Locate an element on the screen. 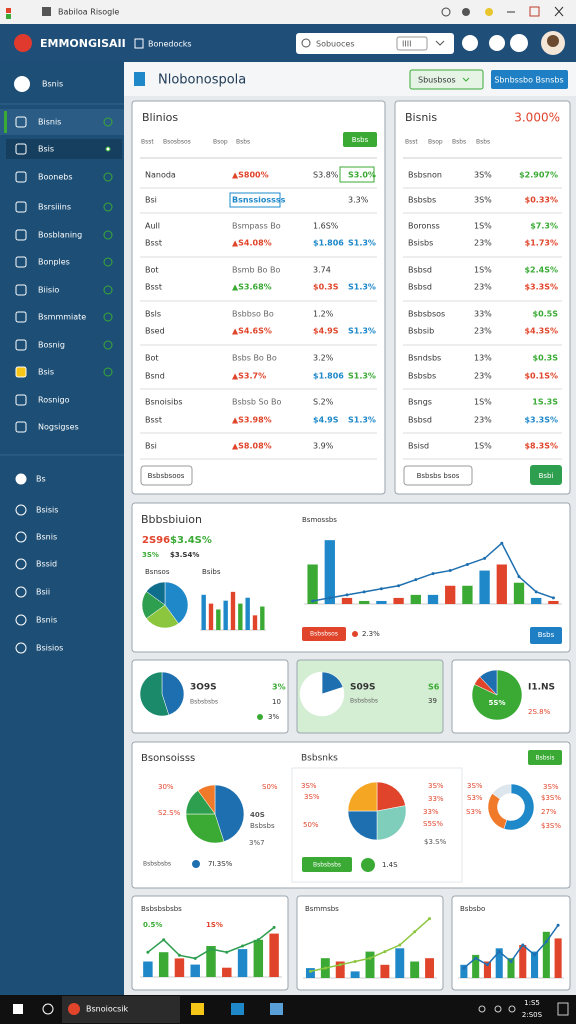  table-cell: Bsbbso Bo is located at coordinates (253, 314).